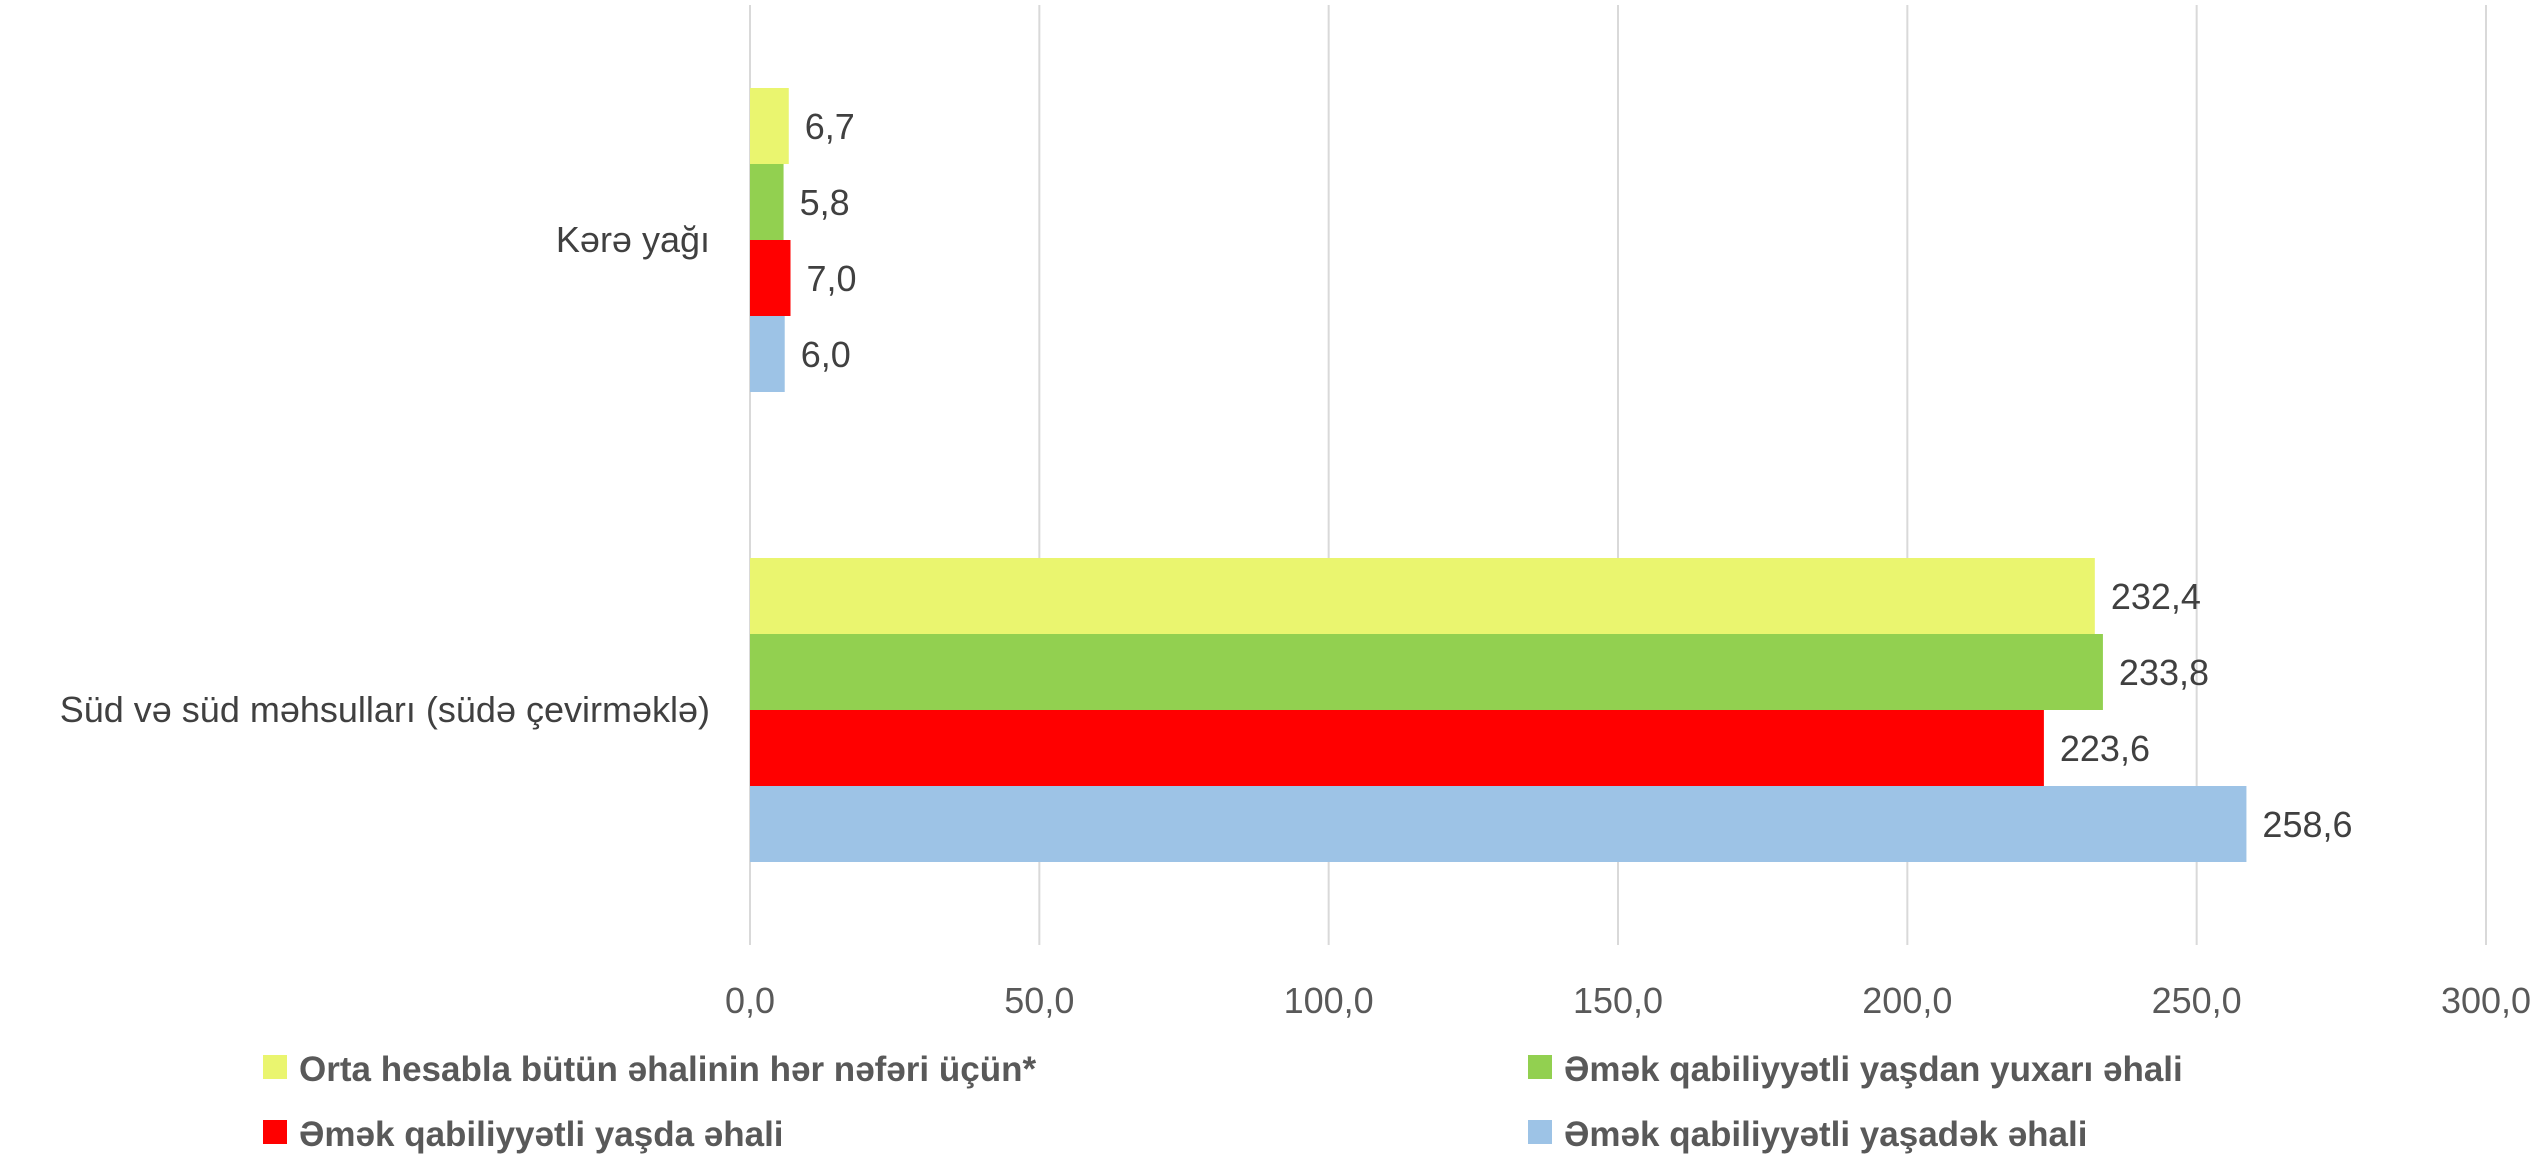 Image resolution: width=2542 pixels, height=1164 pixels. Describe the element at coordinates (826, 354) in the screenshot. I see `data-label: 6,0` at that location.